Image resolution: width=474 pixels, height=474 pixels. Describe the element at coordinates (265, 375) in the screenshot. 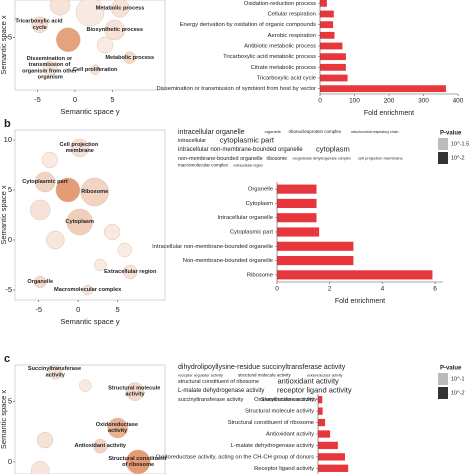

I see `cloud-word: structural molecule activity` at that location.